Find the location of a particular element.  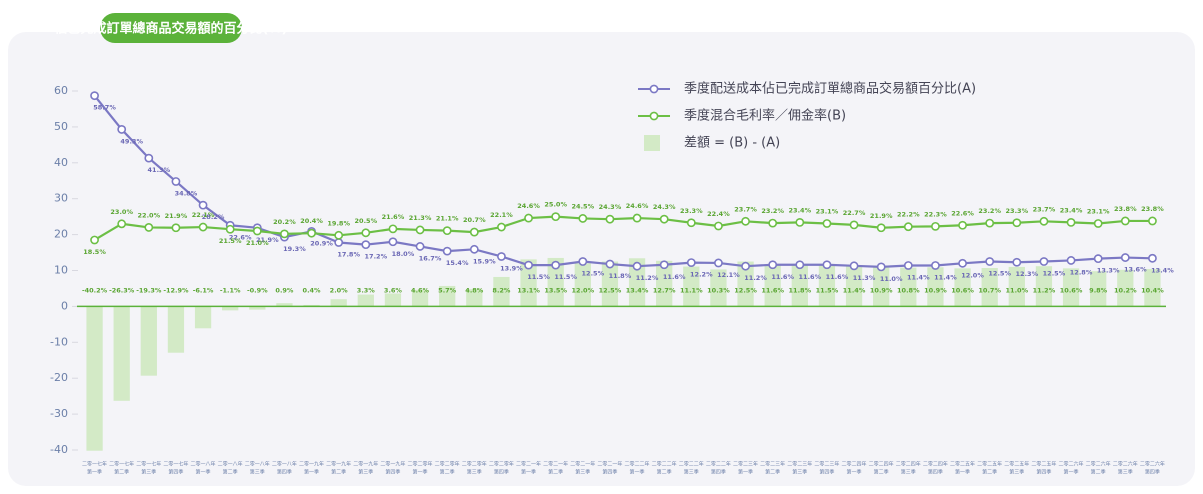

data-label: 49.3% is located at coordinates (131, 141).